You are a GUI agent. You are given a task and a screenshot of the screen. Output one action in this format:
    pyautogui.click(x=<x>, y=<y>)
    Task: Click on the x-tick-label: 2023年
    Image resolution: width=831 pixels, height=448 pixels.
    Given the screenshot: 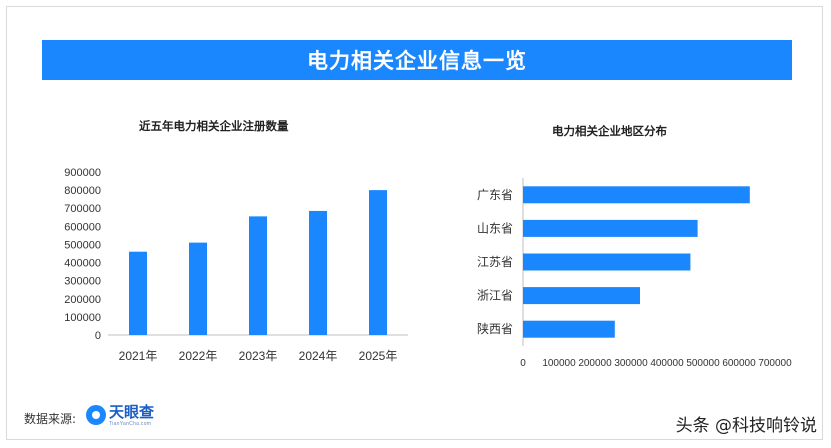 What is the action you would take?
    pyautogui.click(x=258, y=356)
    